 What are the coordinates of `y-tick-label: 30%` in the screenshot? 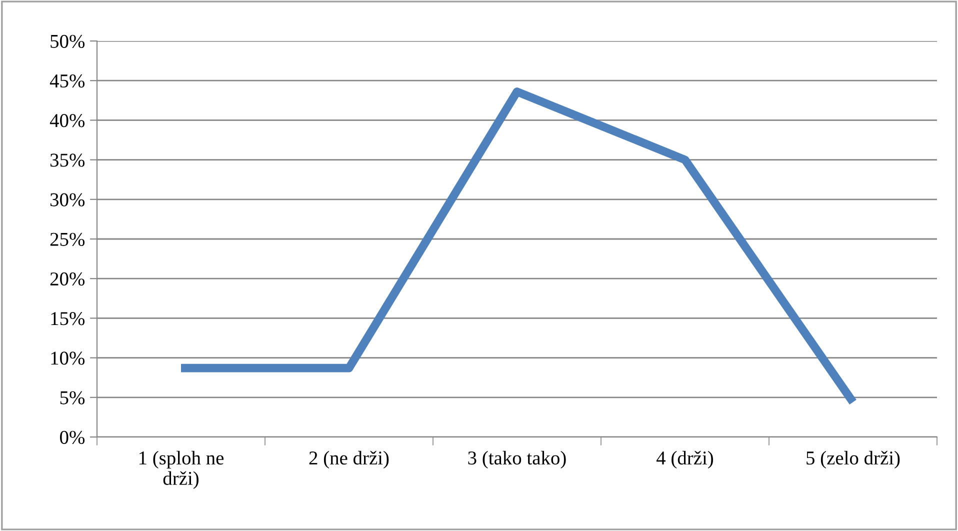 It's located at (67, 199).